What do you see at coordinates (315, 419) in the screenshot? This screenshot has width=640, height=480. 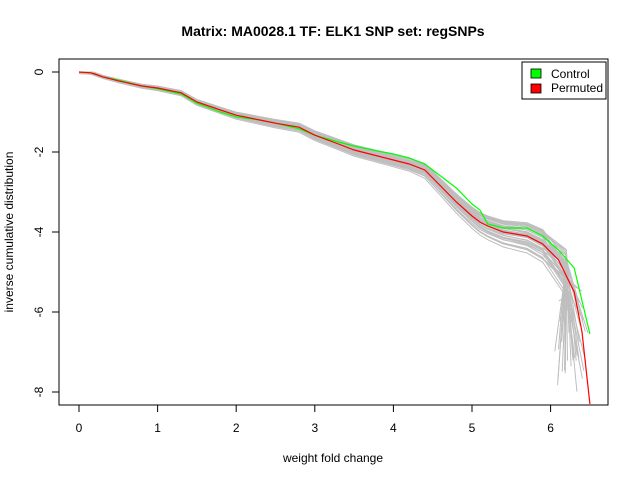 I see `x-axis: 0 1 2 3 4 5 6` at bounding box center [315, 419].